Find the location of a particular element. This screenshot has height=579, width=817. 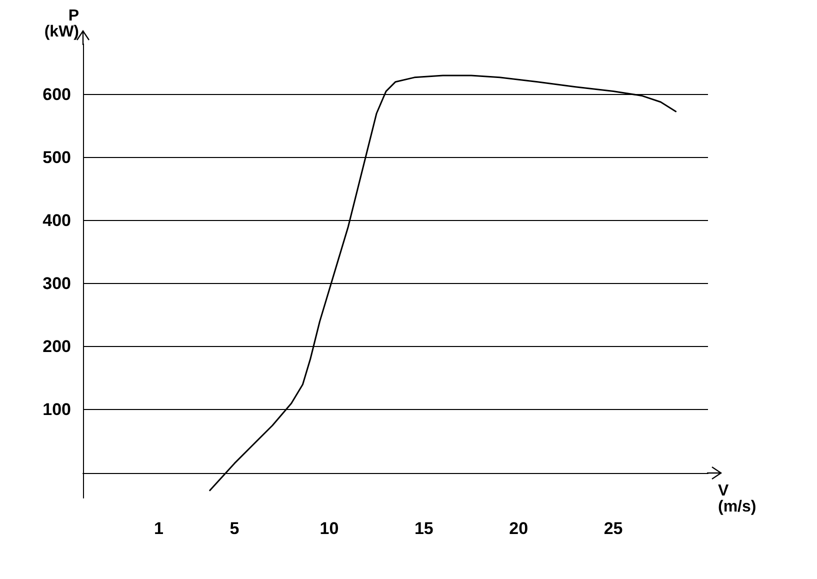

y-tick-label: 500 is located at coordinates (56, 157).